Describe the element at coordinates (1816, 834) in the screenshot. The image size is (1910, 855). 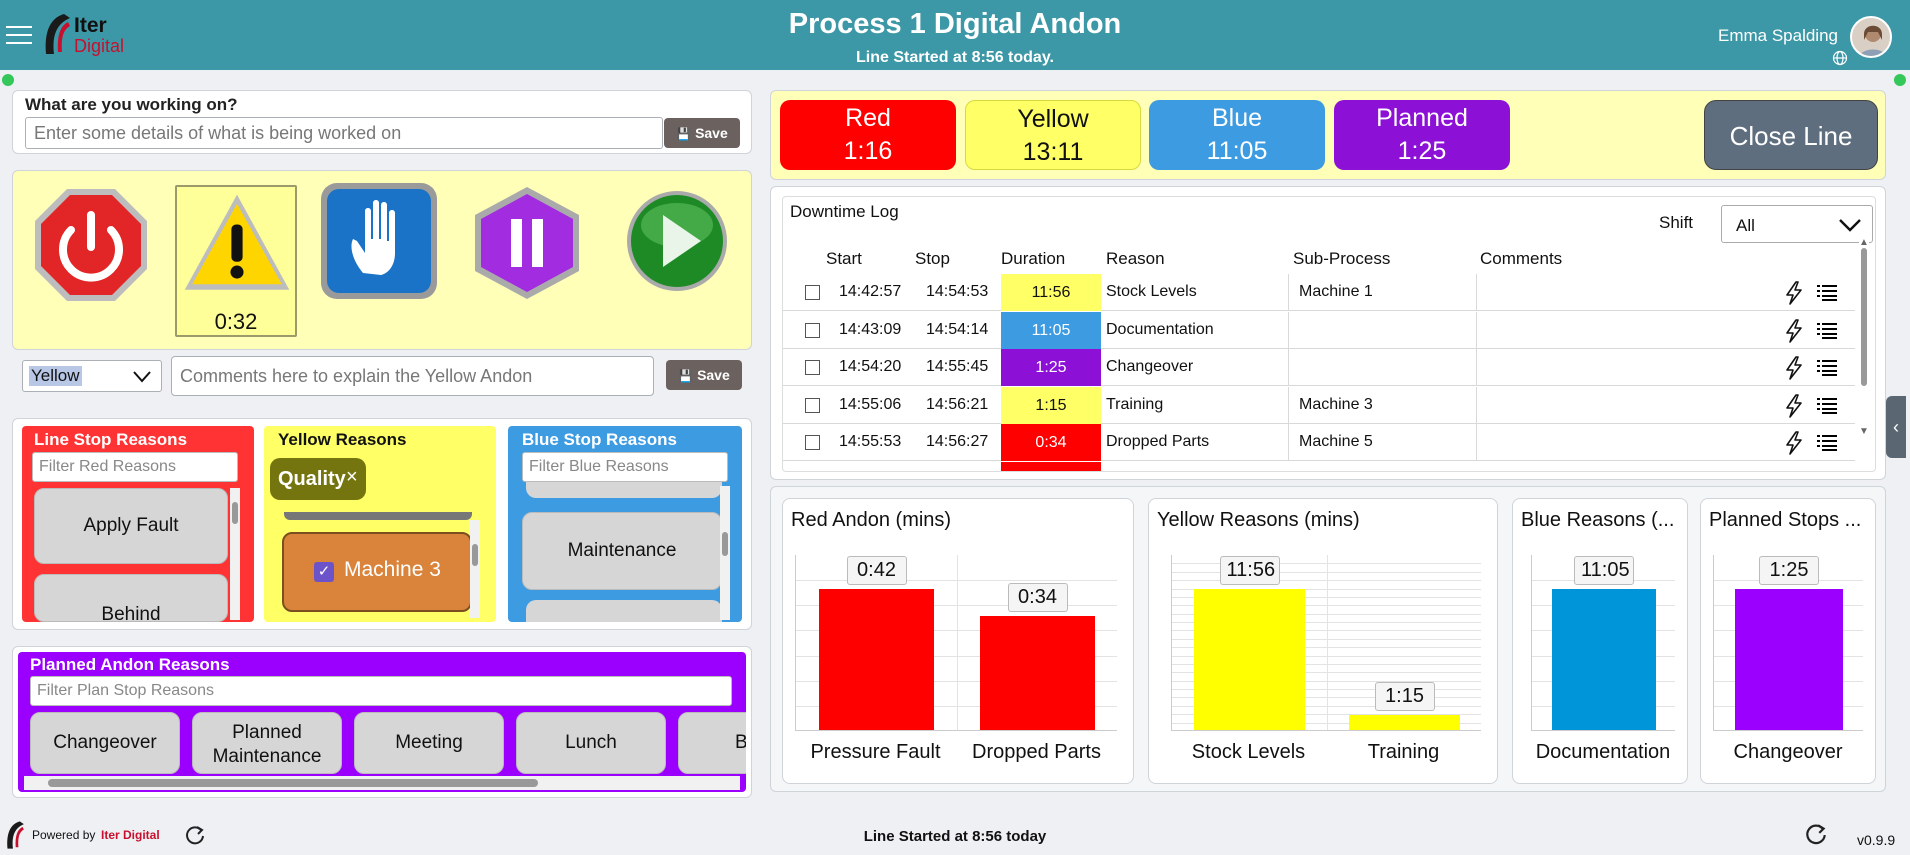
I see `reload-icon` at that location.